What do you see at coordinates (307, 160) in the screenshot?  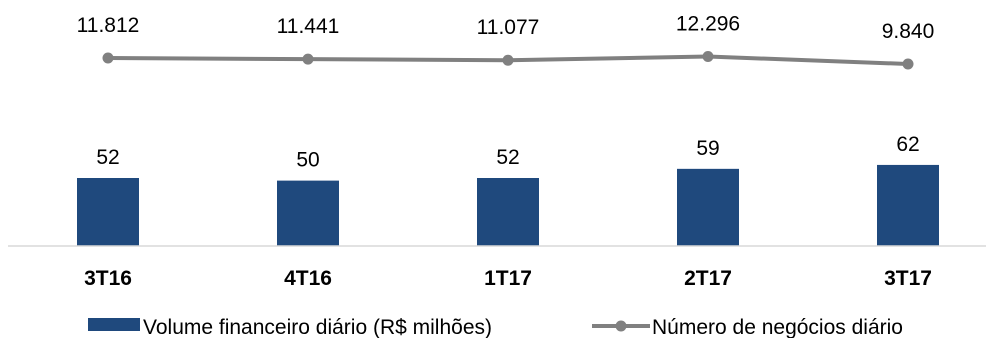 I see `bar-value-label: 50` at bounding box center [307, 160].